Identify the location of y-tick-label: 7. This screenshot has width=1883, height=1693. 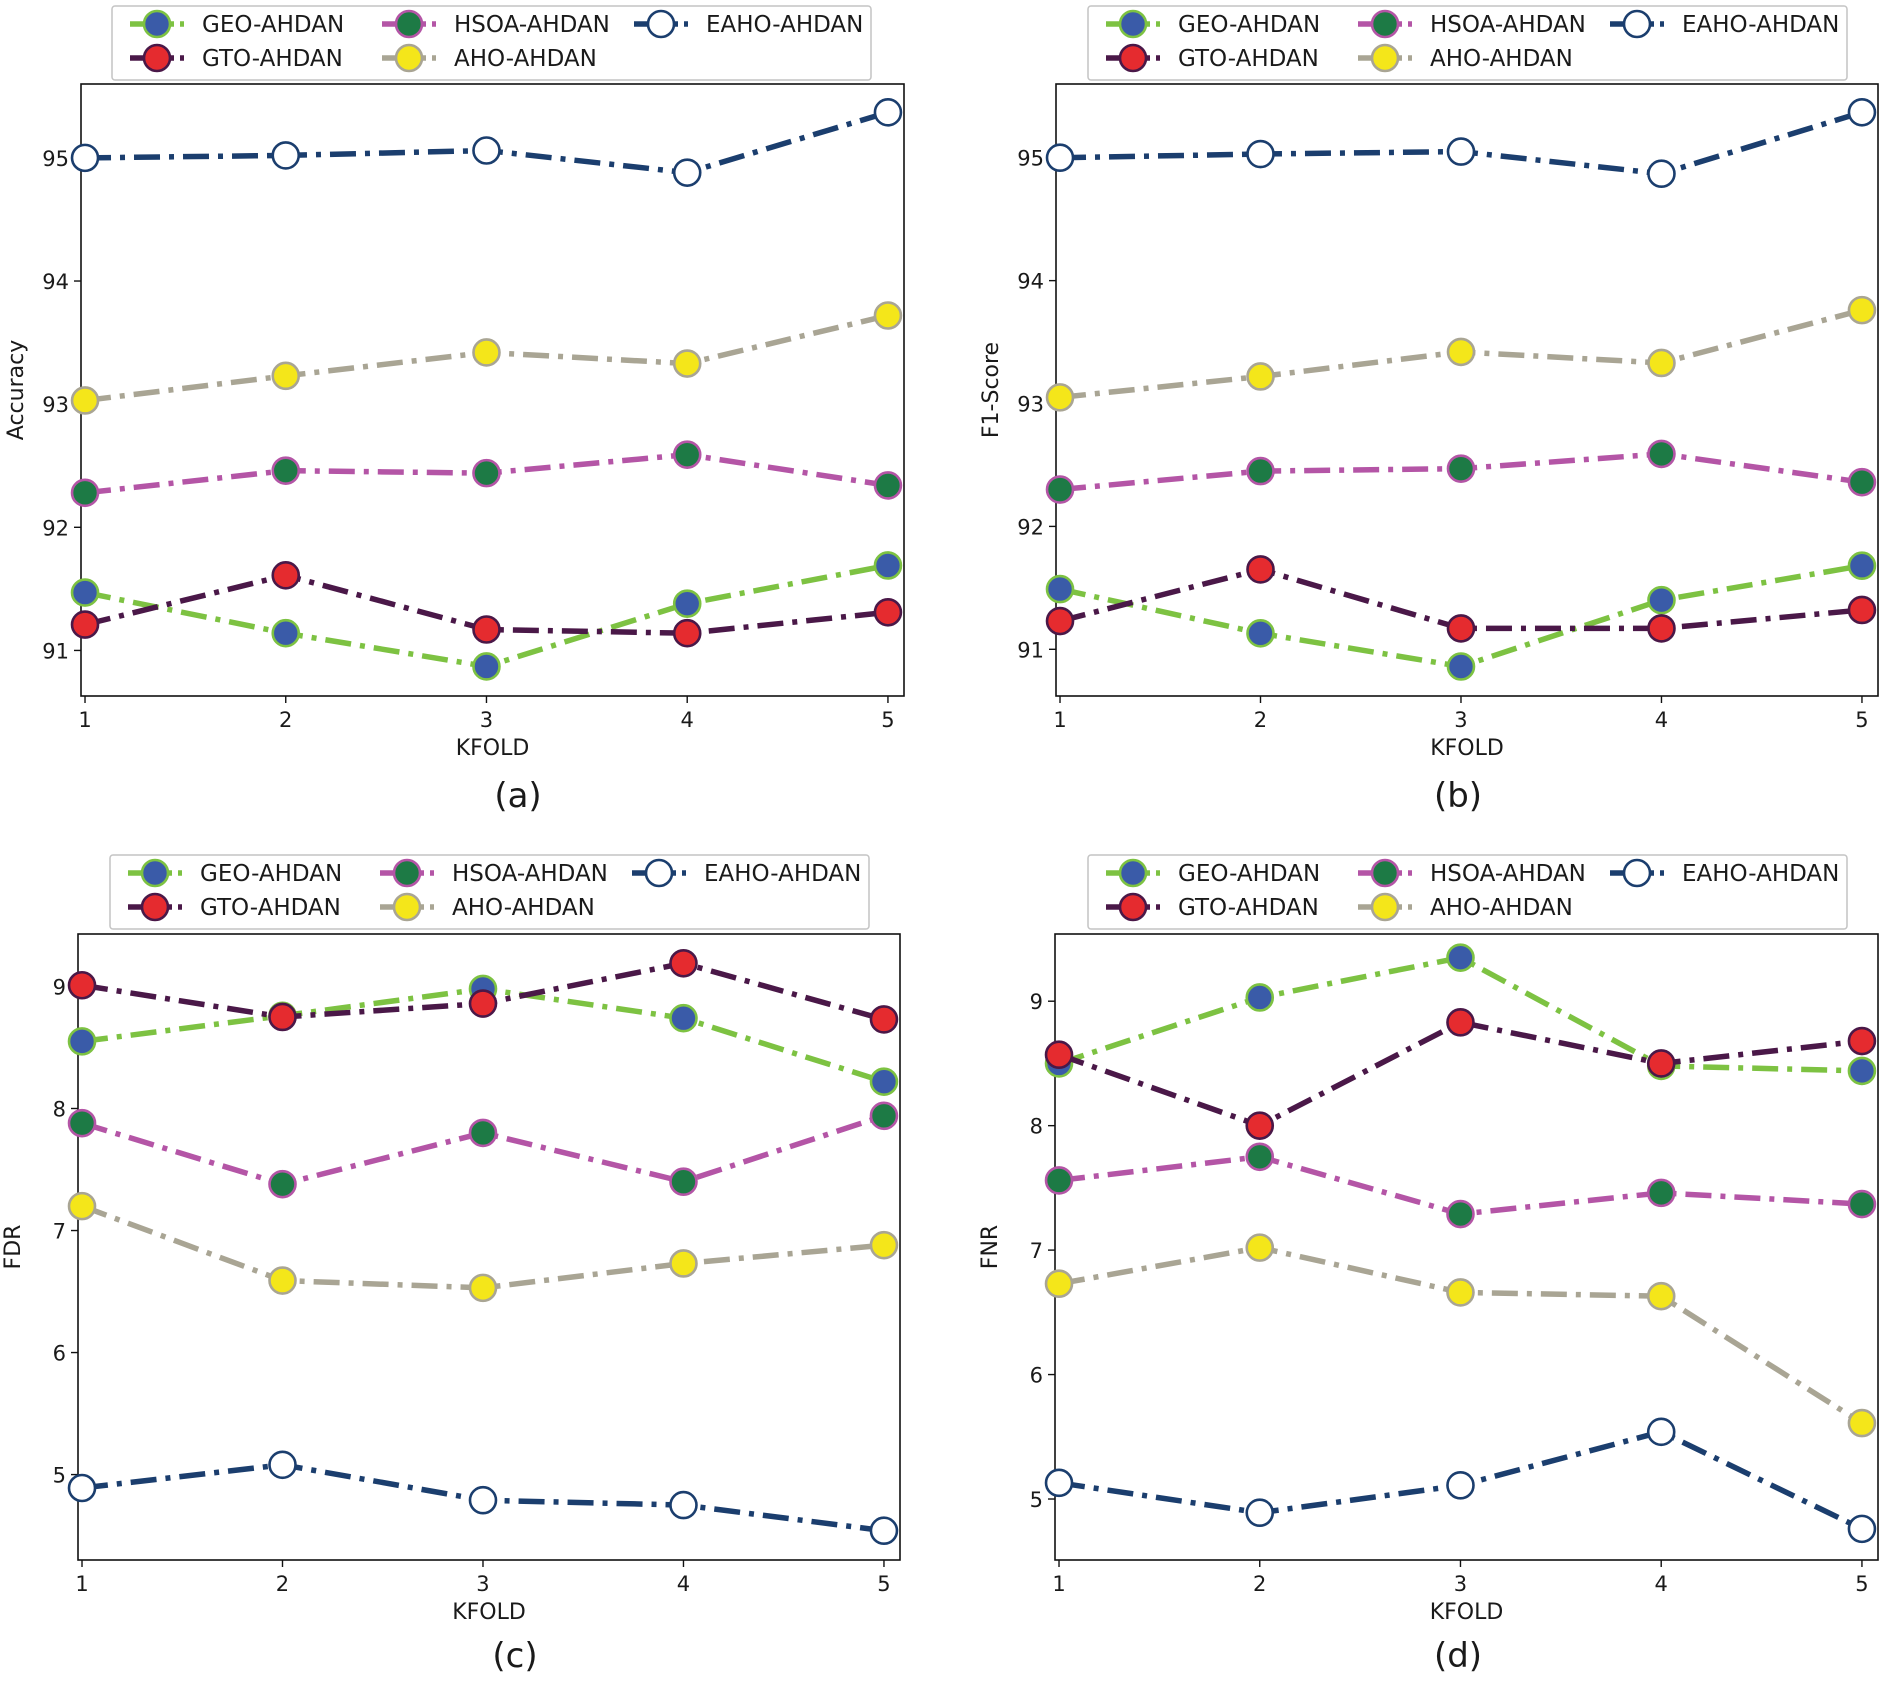
(59, 1232).